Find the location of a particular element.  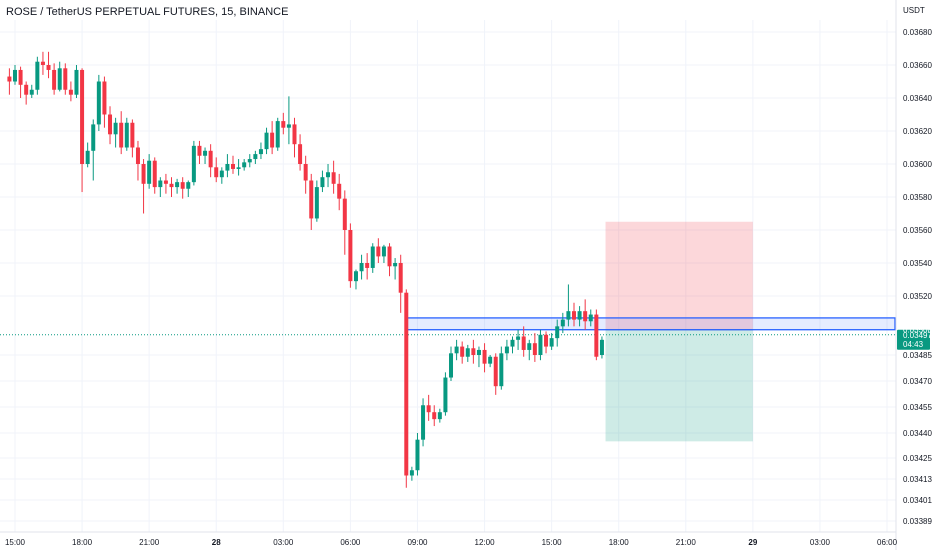

support-zone-rectangle is located at coordinates (650, 324).